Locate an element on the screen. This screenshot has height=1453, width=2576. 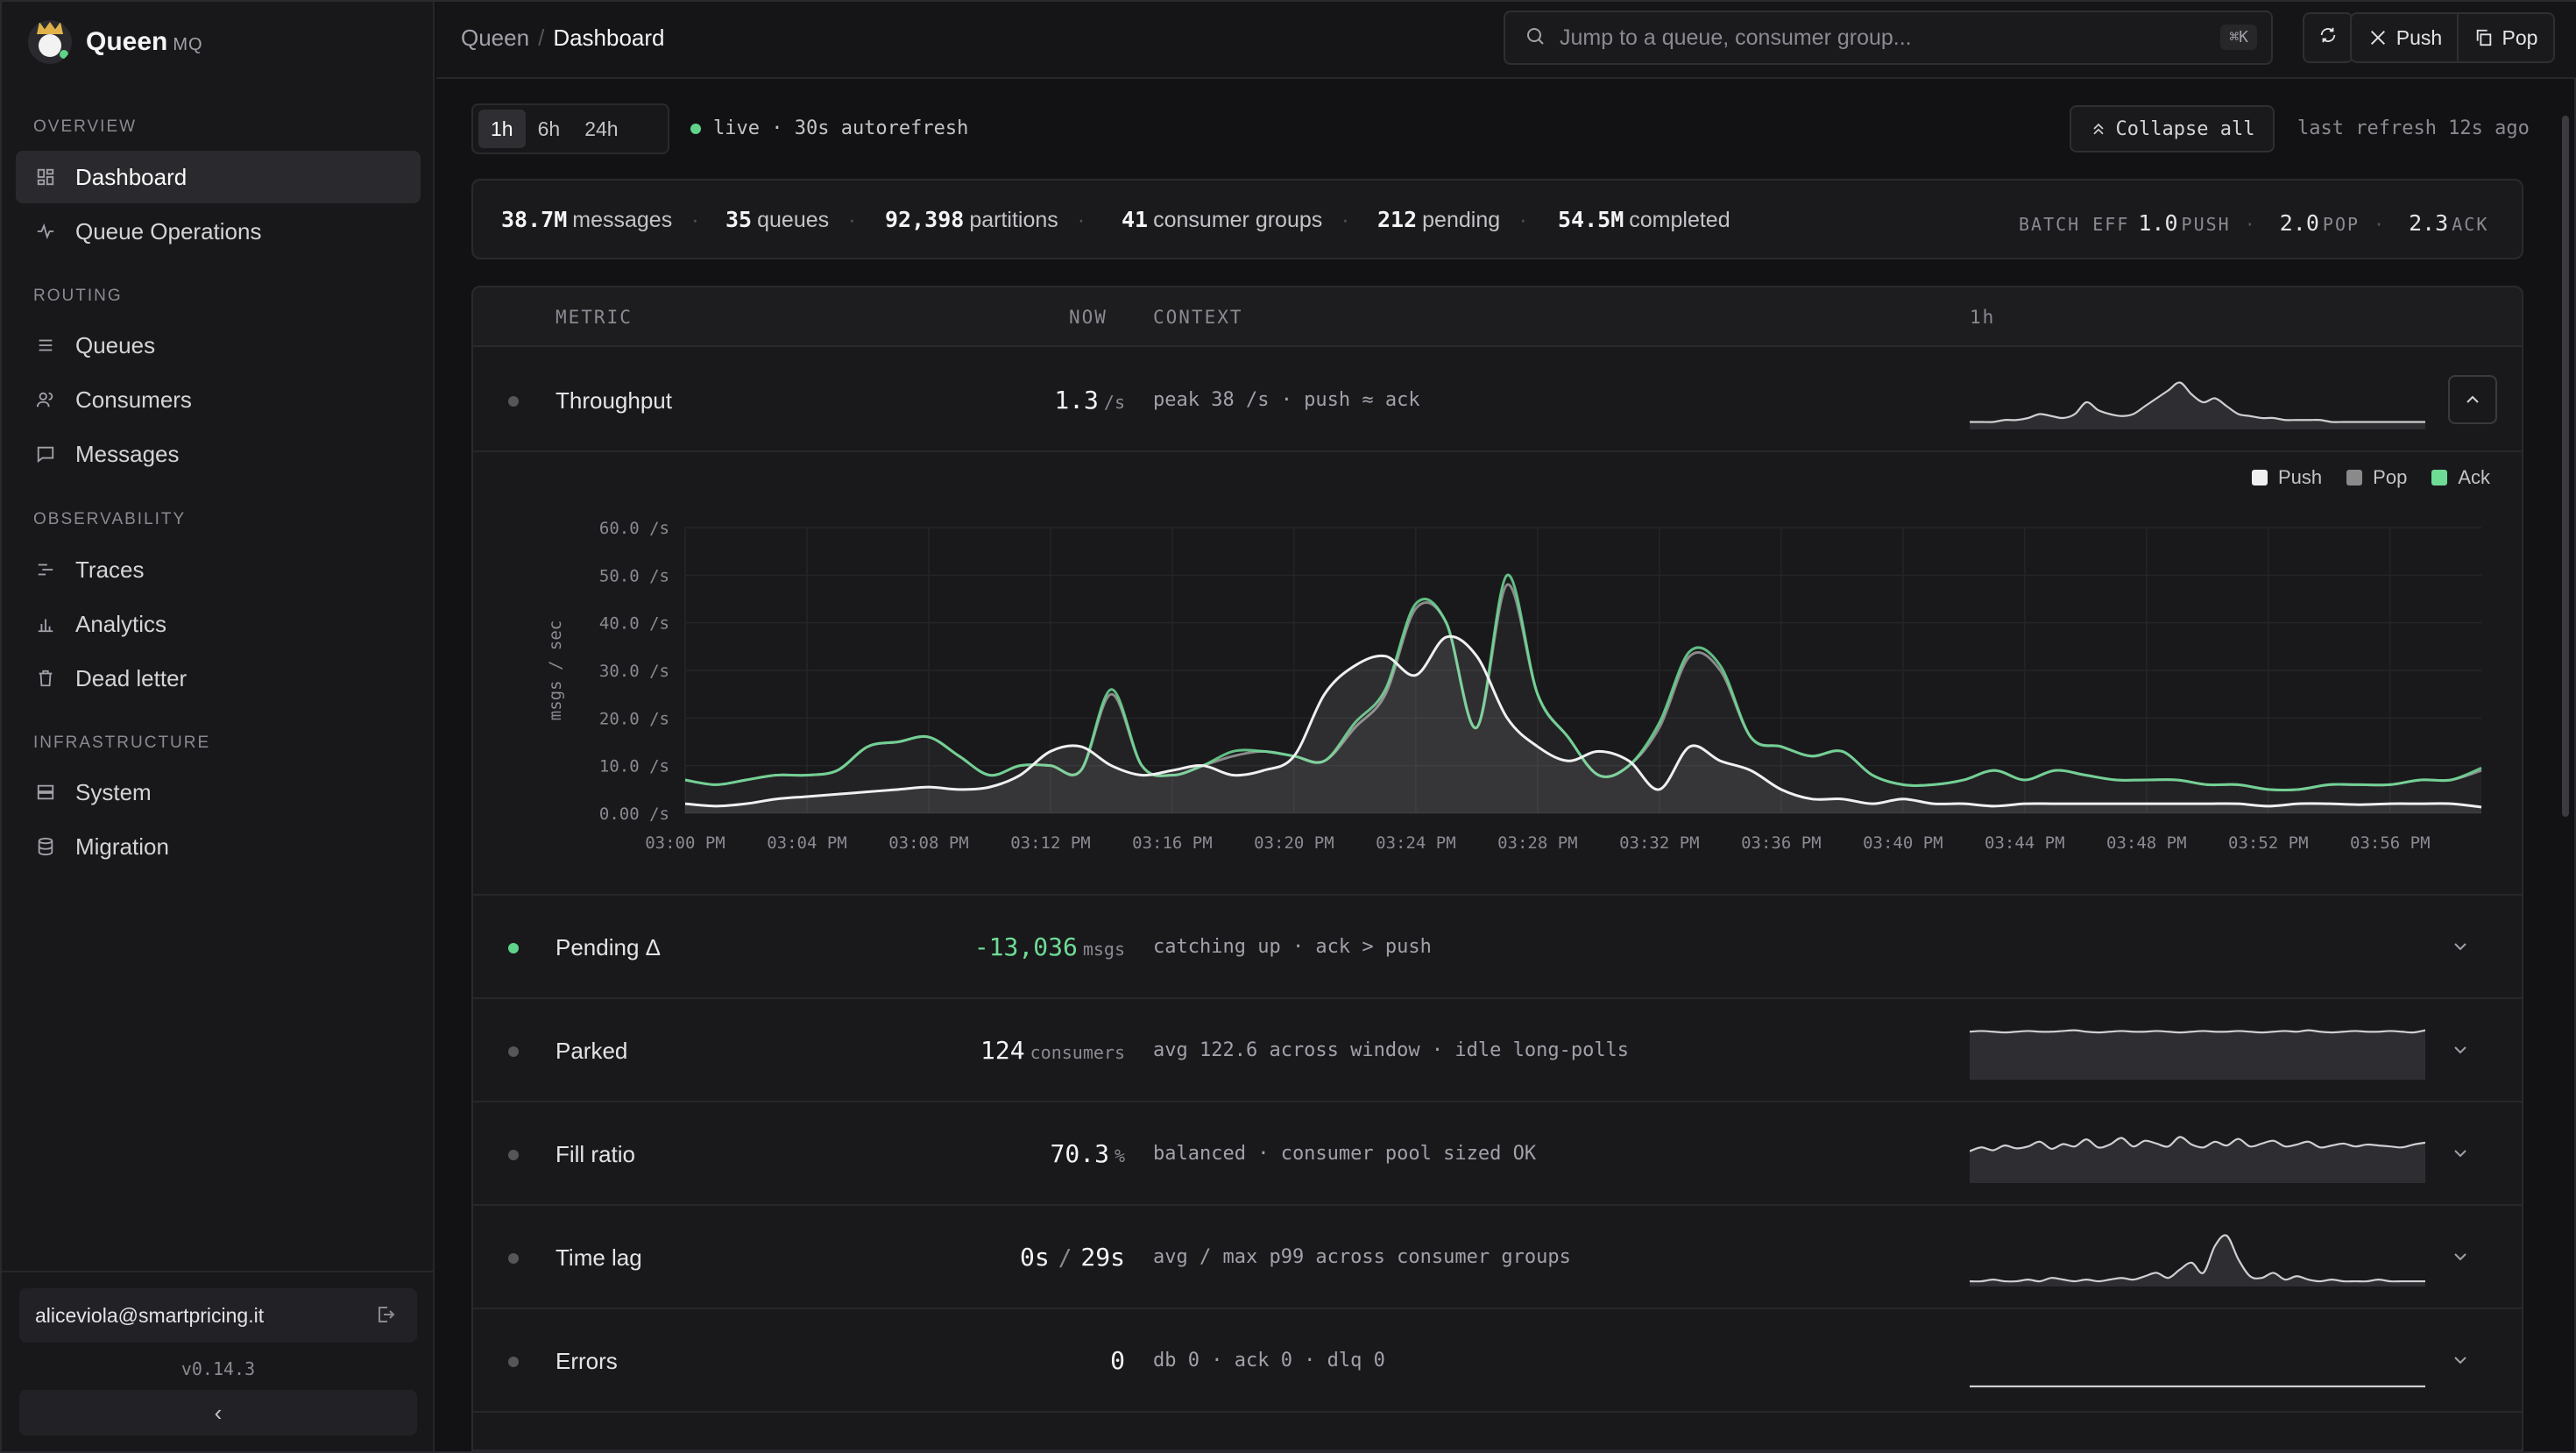
value-number: 124 is located at coordinates (1002, 1050).